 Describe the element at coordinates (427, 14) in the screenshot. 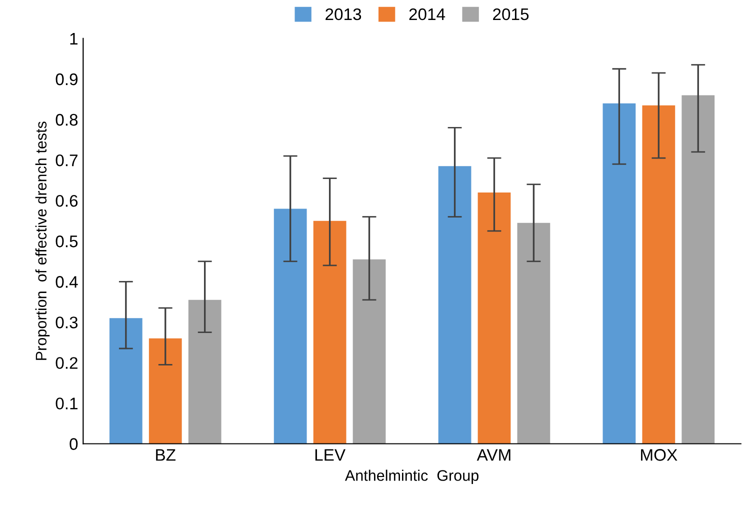

I see `legend-label: 2014` at that location.